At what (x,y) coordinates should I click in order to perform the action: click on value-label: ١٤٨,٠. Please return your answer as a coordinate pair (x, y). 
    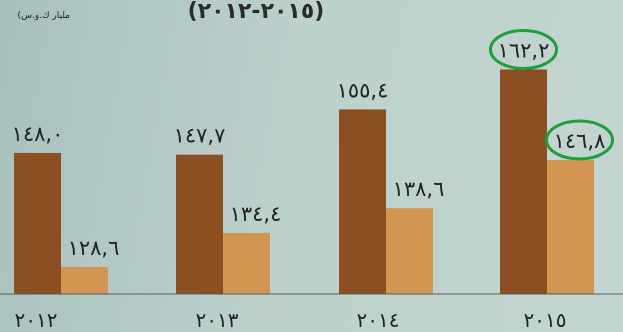
    Looking at the image, I should click on (38, 134).